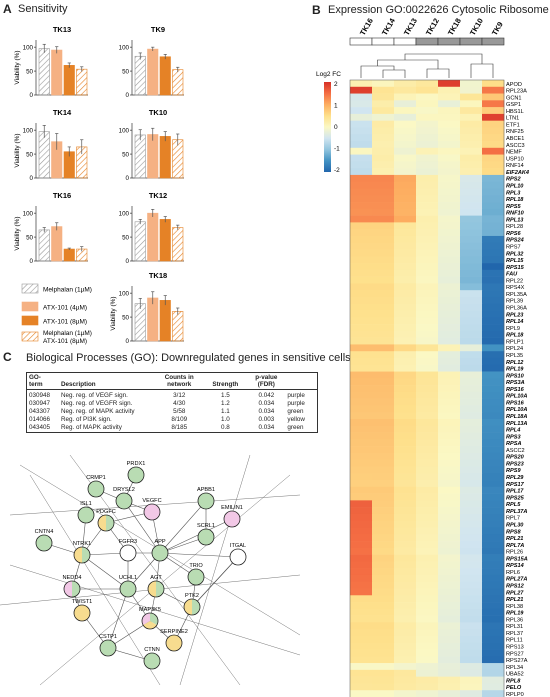 Image resolution: width=550 pixels, height=697 pixels. What do you see at coordinates (266, 411) in the screenshot?
I see `go-cell-pval: 0.034` at bounding box center [266, 411].